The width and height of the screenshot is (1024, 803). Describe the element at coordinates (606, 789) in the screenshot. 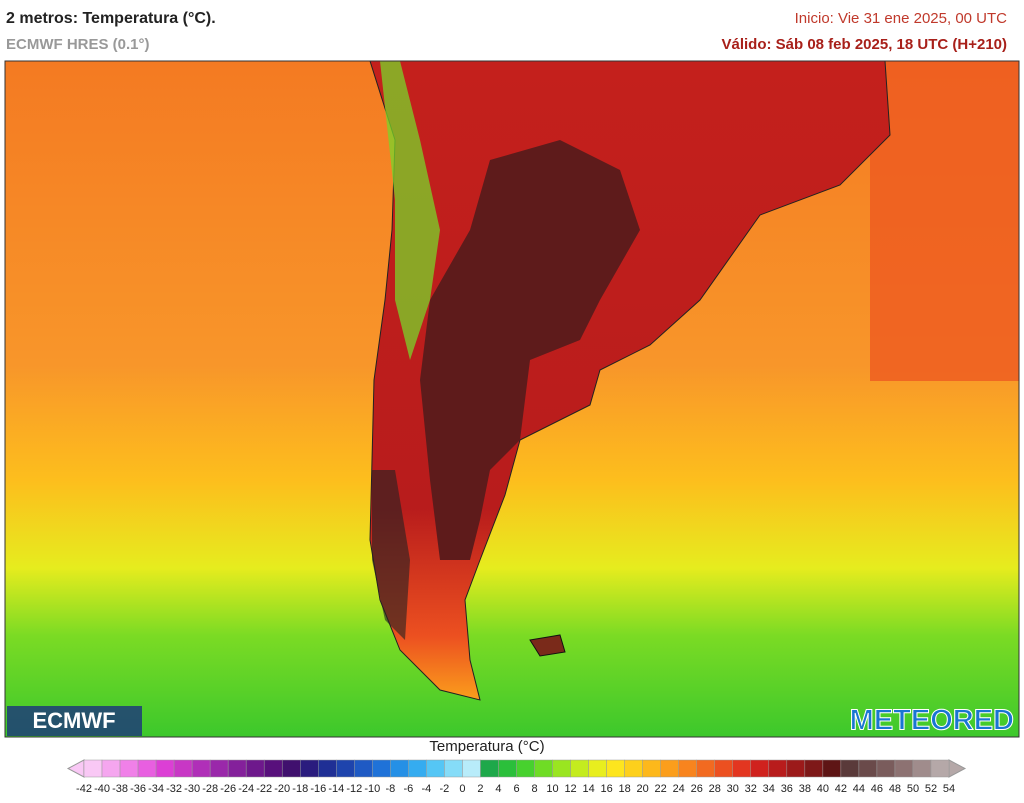

I see `colorbar-tick-label: 16` at that location.